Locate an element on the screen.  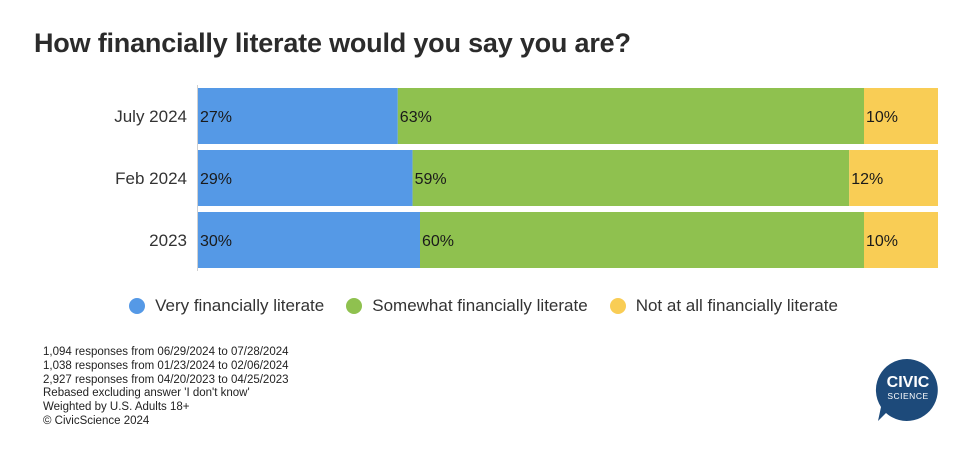
logo-speech-bubble-icon is located at coordinates (906, 389).